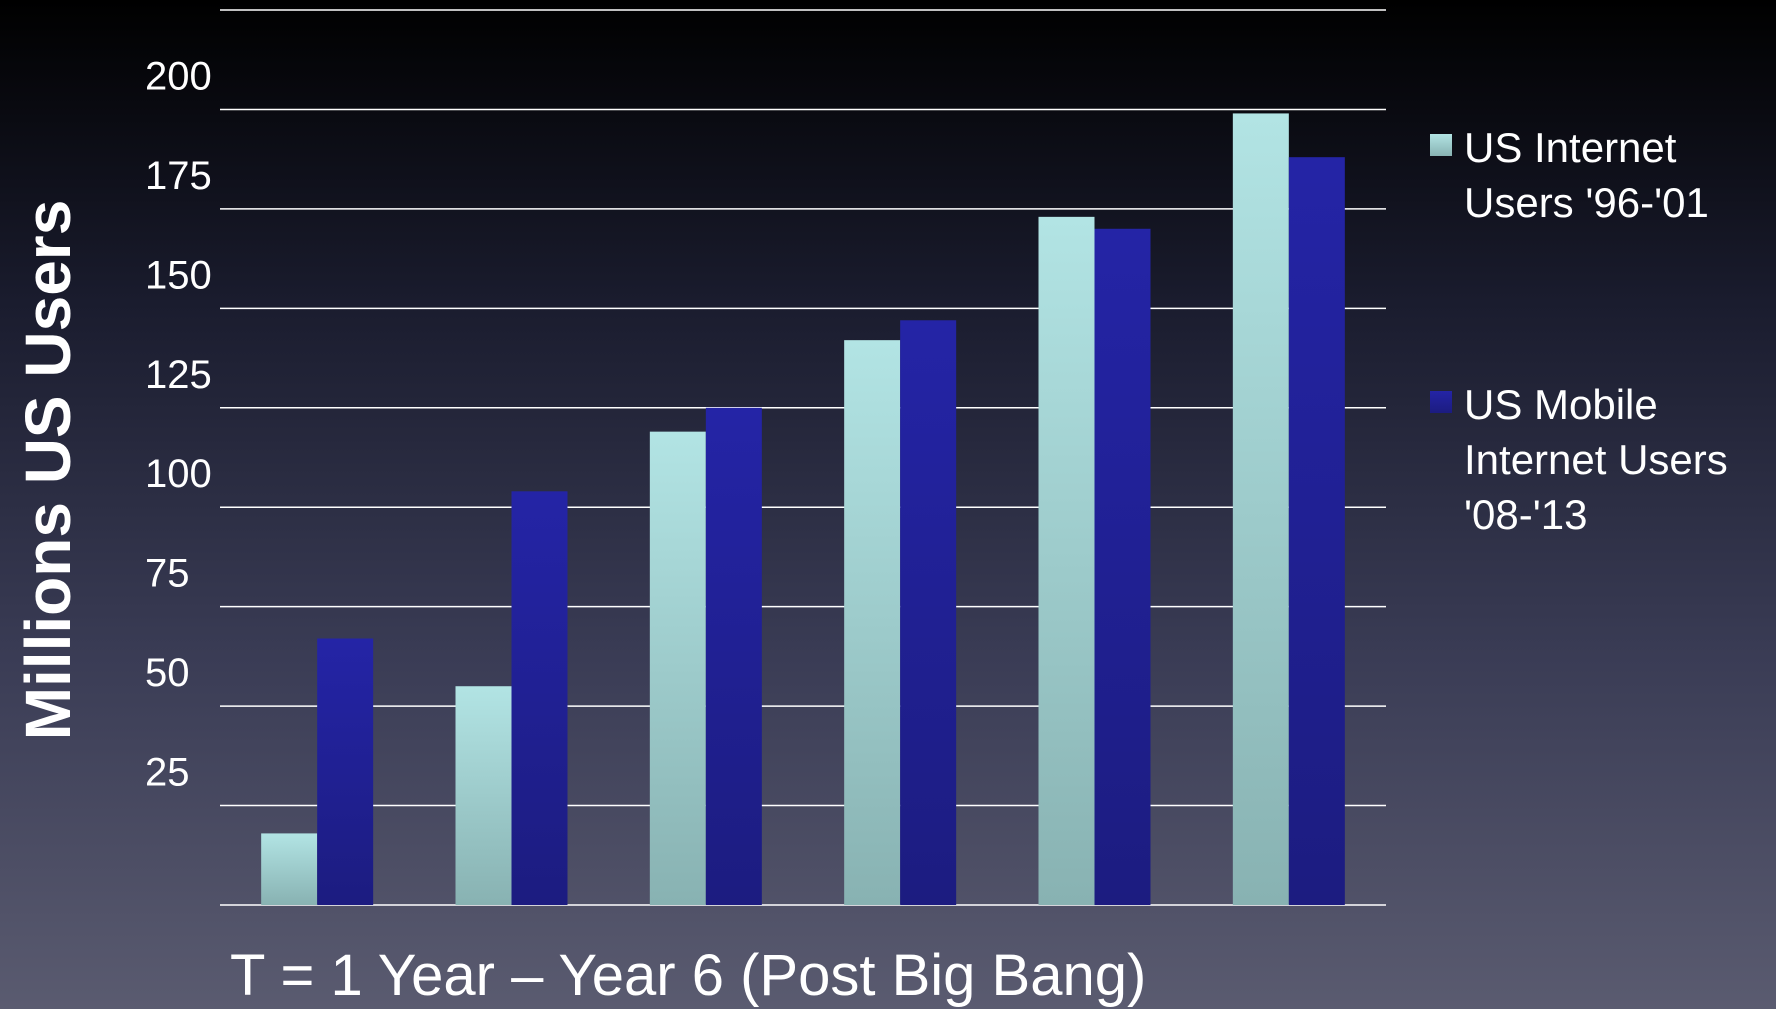  Describe the element at coordinates (1586, 202) in the screenshot. I see `legend-label: Users '96-'01` at that location.